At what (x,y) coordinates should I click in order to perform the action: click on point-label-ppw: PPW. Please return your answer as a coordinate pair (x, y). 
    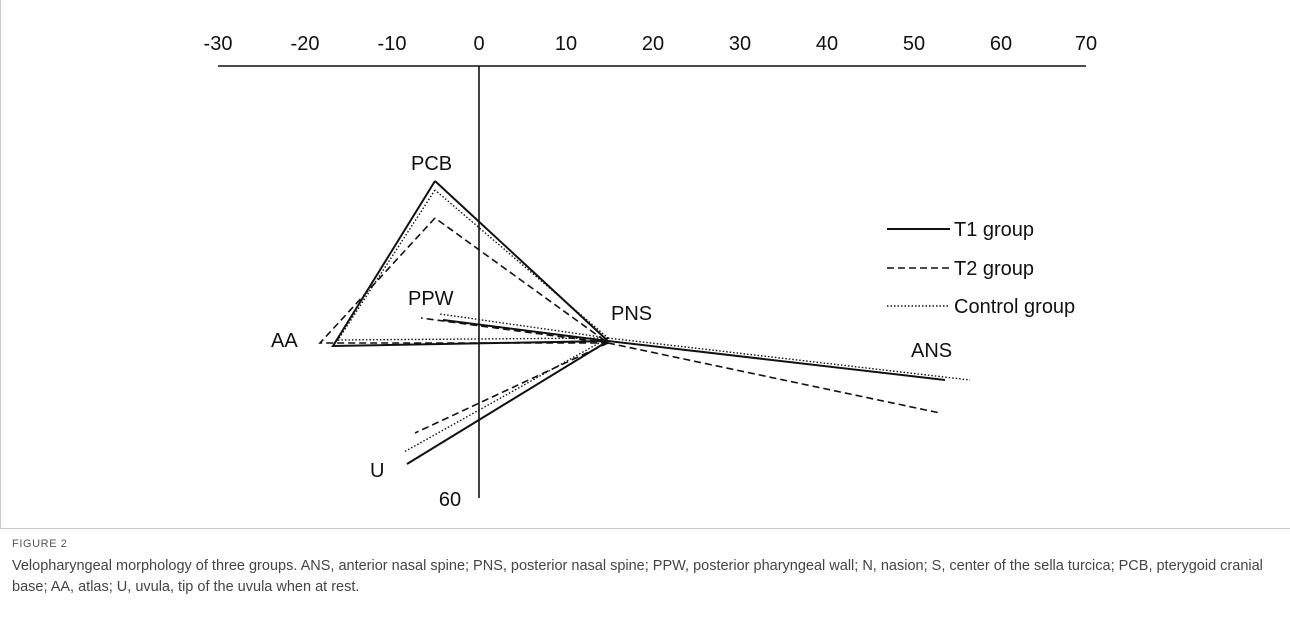
    Looking at the image, I should click on (431, 299).